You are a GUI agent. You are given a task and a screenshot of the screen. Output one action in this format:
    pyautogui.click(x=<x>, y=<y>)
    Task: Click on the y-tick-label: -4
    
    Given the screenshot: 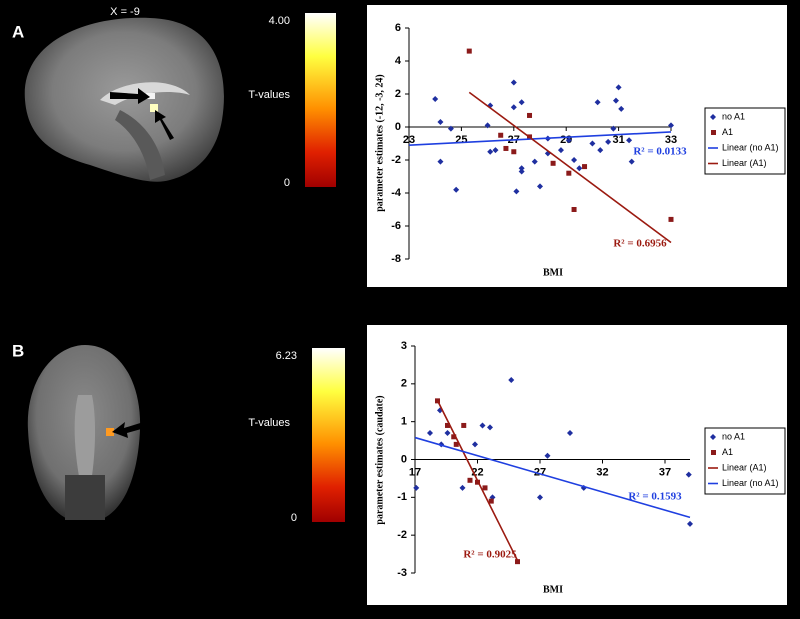 What is the action you would take?
    pyautogui.click(x=396, y=193)
    